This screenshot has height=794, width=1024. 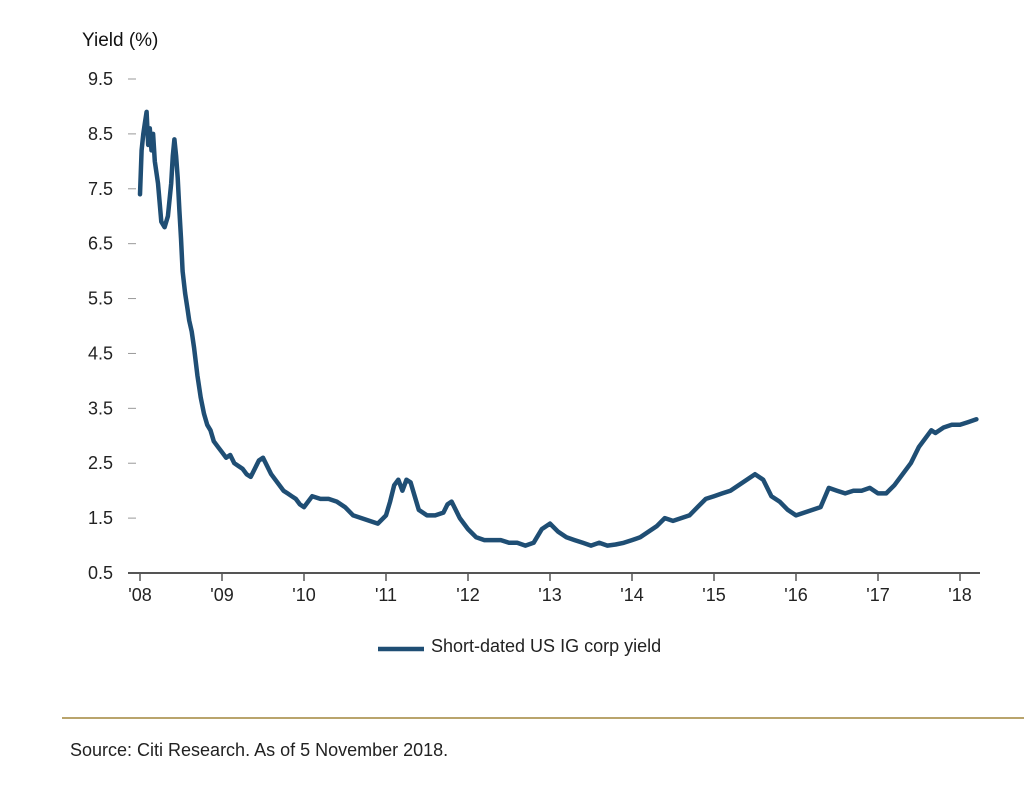 What do you see at coordinates (100, 573) in the screenshot?
I see `y-tick-label: 0.5` at bounding box center [100, 573].